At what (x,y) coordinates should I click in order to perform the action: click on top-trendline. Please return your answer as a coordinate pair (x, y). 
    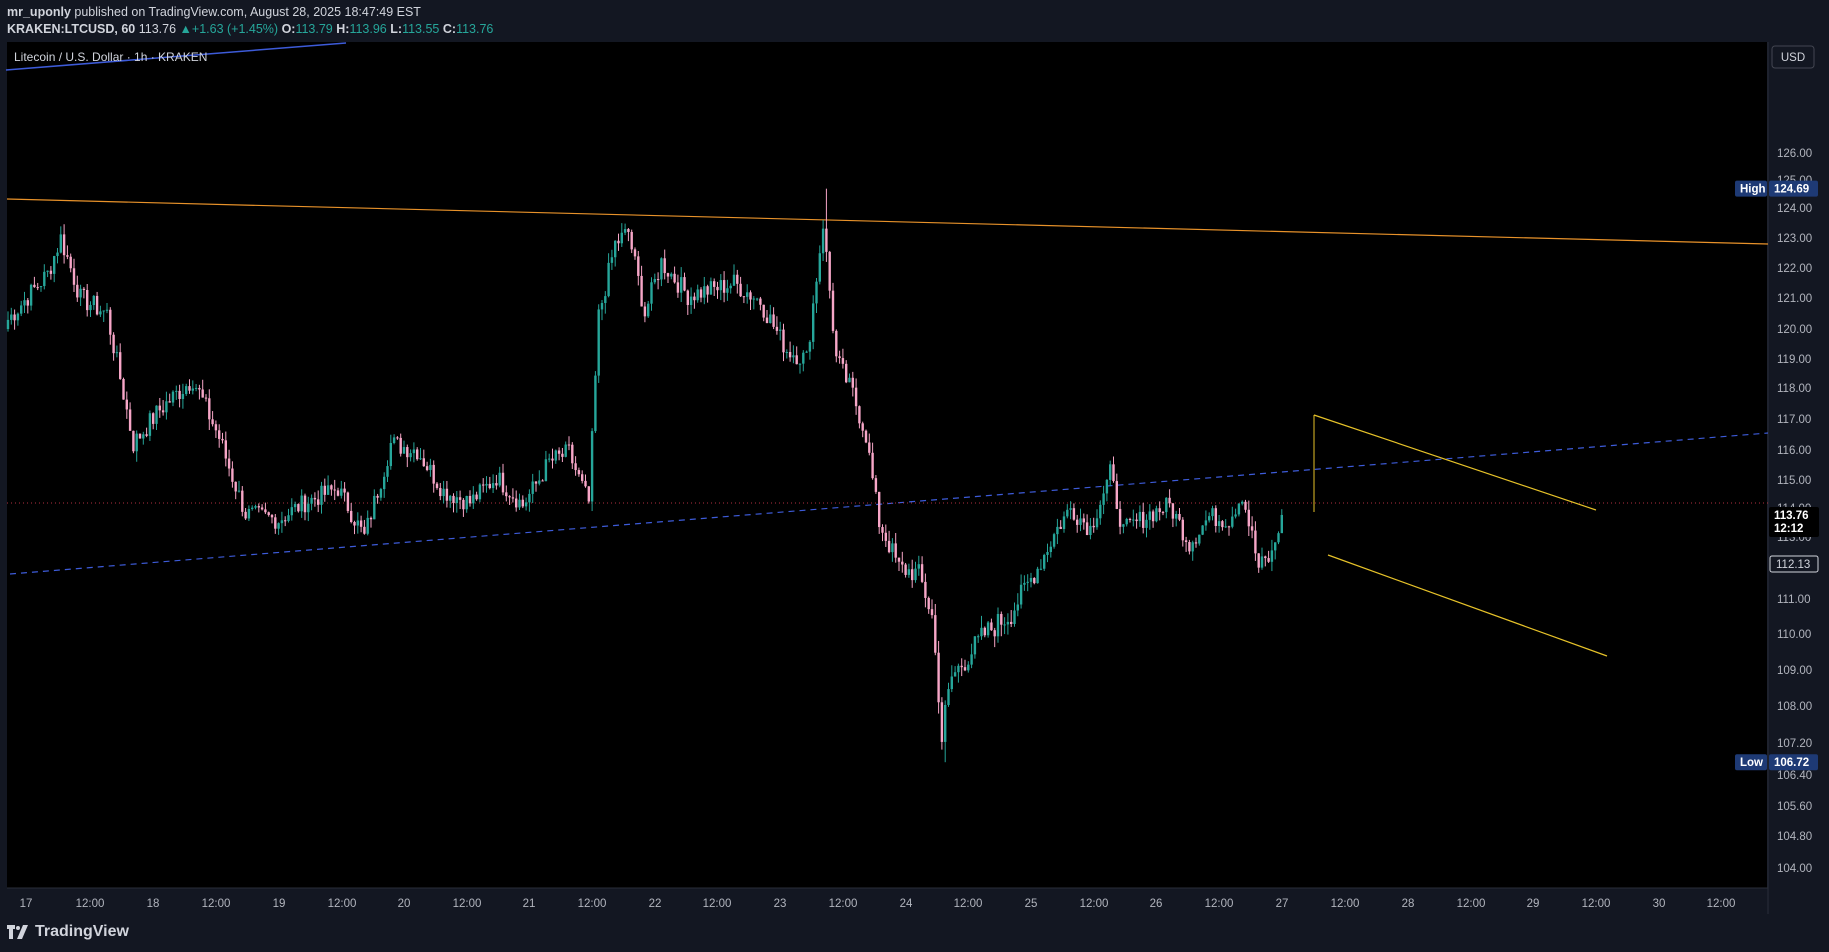
    Looking at the image, I should click on (176, 56).